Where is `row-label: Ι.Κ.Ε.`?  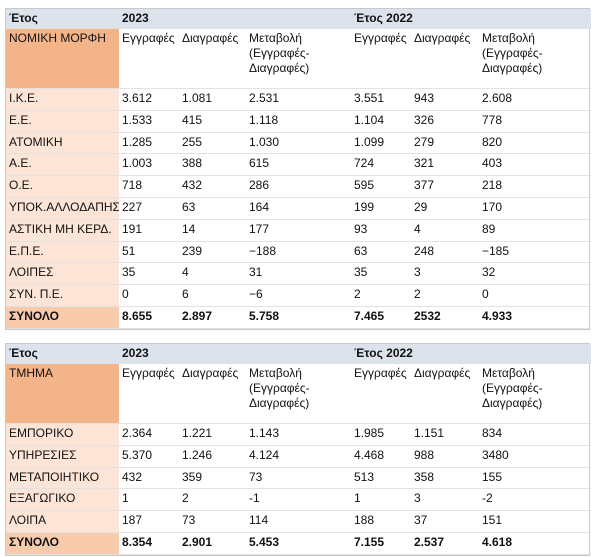 row-label: Ι.Κ.Ε. is located at coordinates (62, 100).